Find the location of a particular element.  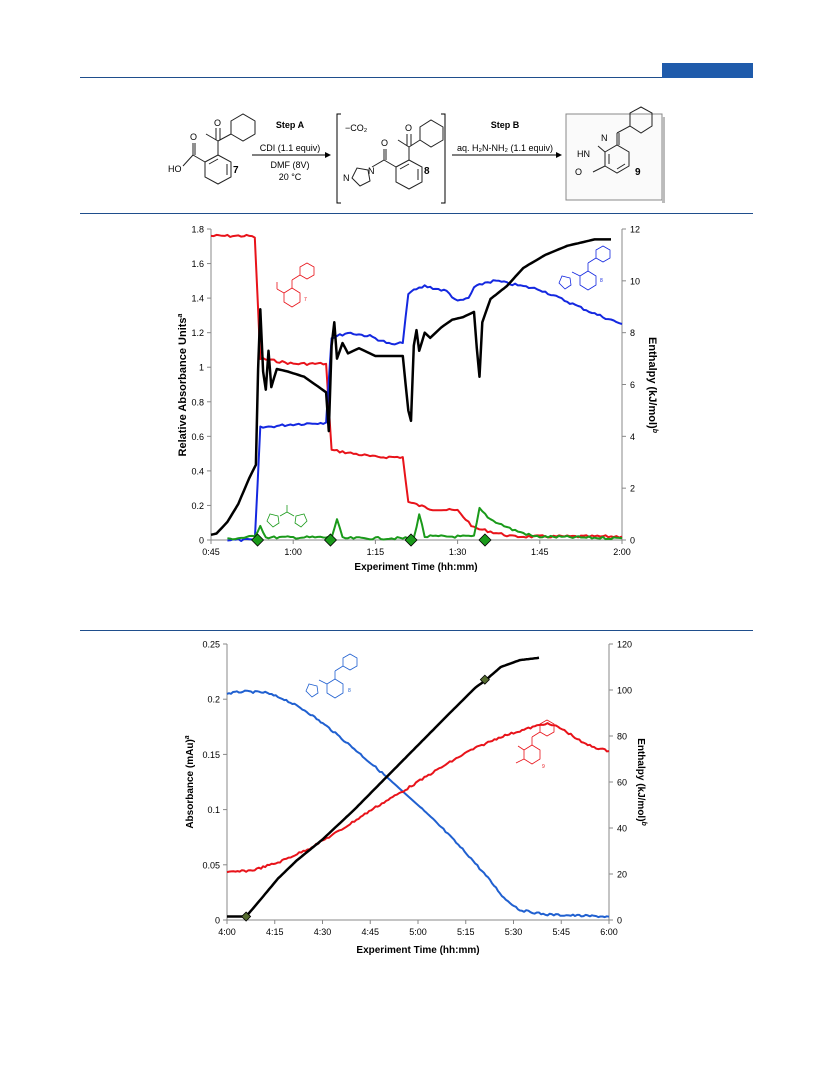

chart-2-y-ticks: 0 0.05 0.1 0.15 0.2 0.25 is located at coordinates (214, 783).